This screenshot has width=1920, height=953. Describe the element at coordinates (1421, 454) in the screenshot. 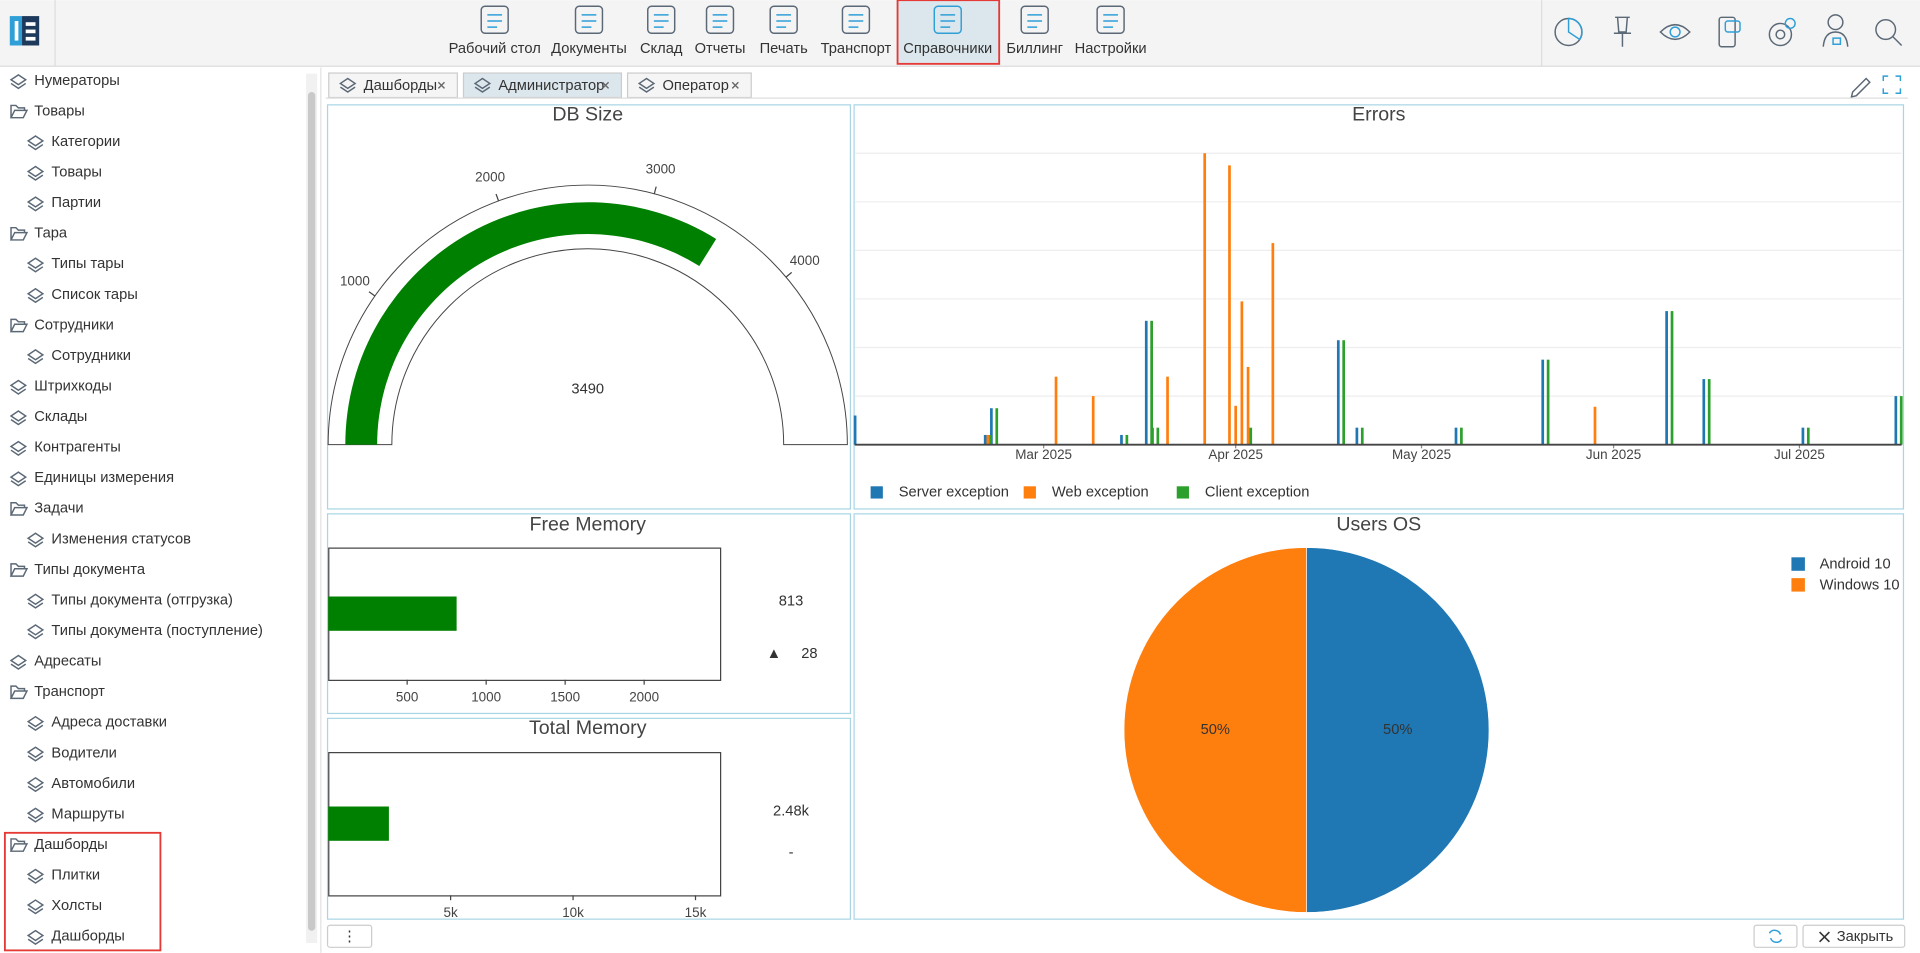

I see `x-tick-label: May 2025` at that location.